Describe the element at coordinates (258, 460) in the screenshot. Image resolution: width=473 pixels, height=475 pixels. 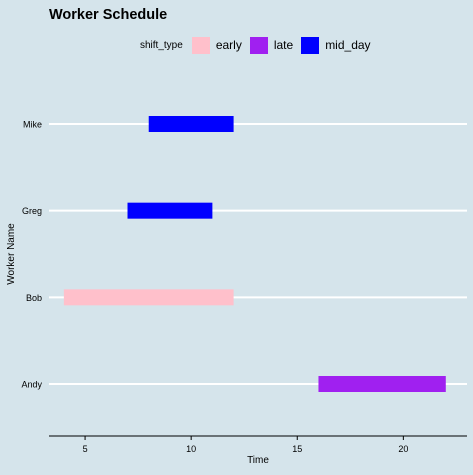
I see `x-axis-title: Time` at that location.